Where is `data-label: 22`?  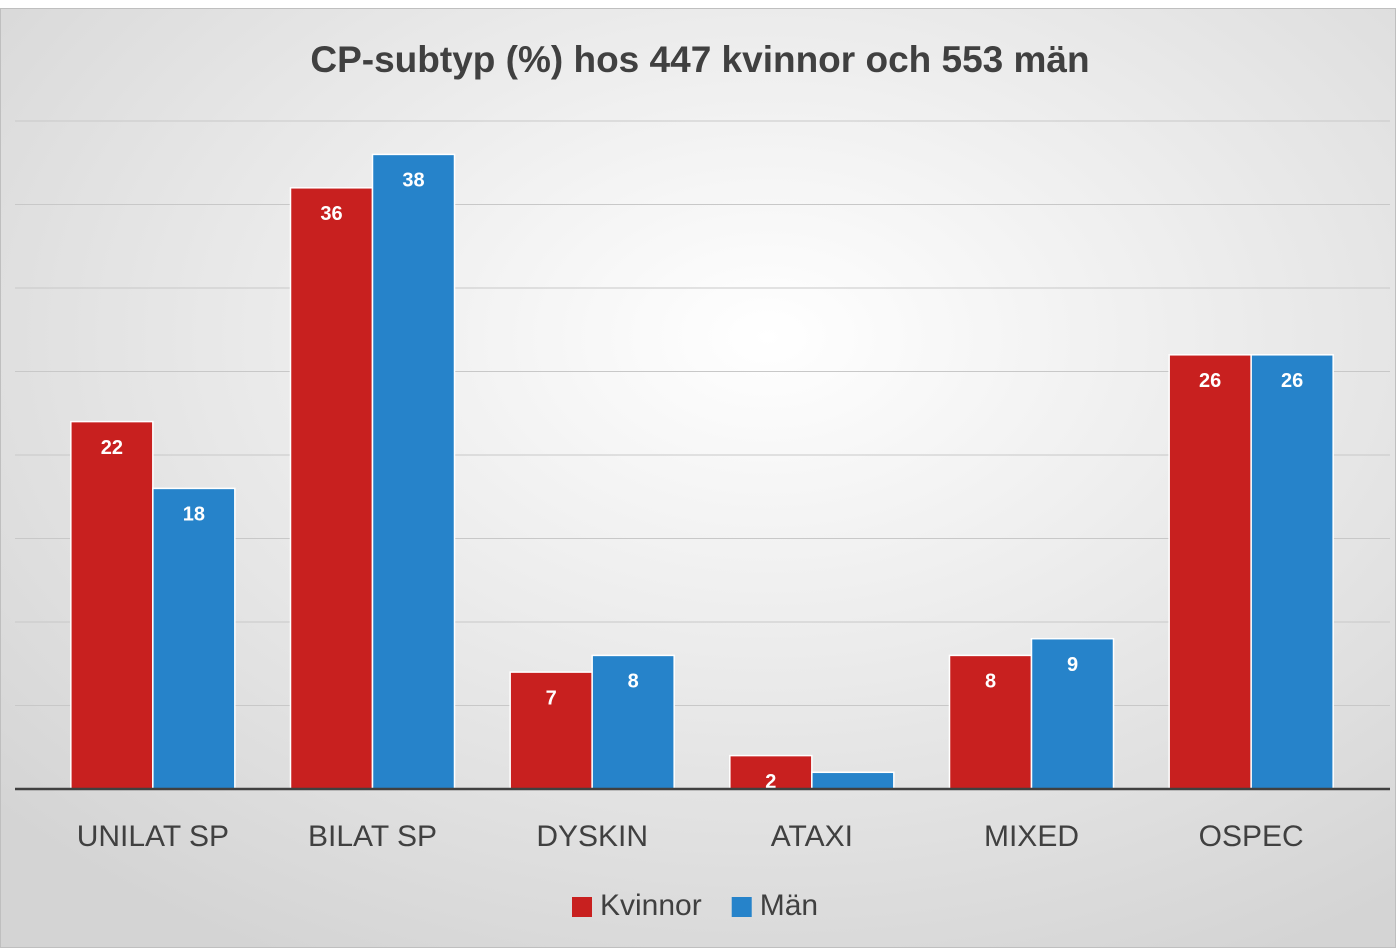
data-label: 22 is located at coordinates (112, 448).